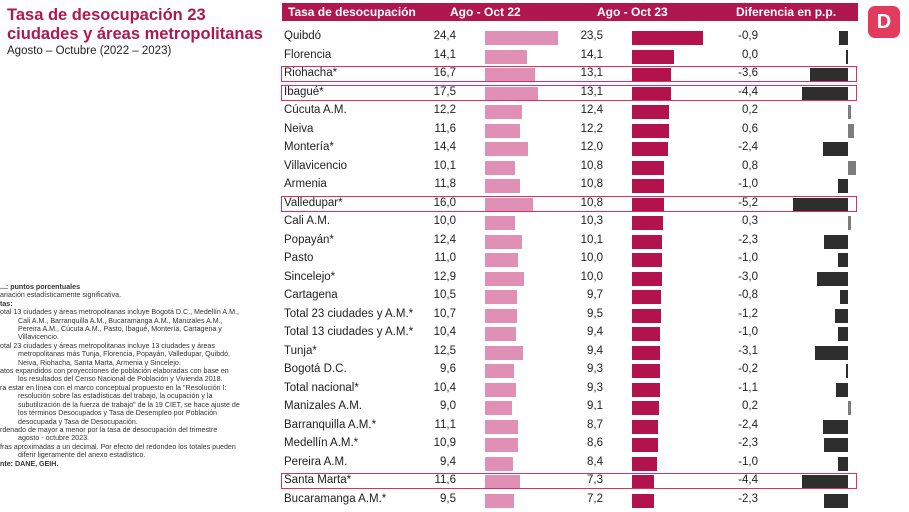 This screenshot has height=512, width=909. What do you see at coordinates (304, 91) in the screenshot?
I see `row-city-label: Ibagué*` at bounding box center [304, 91].